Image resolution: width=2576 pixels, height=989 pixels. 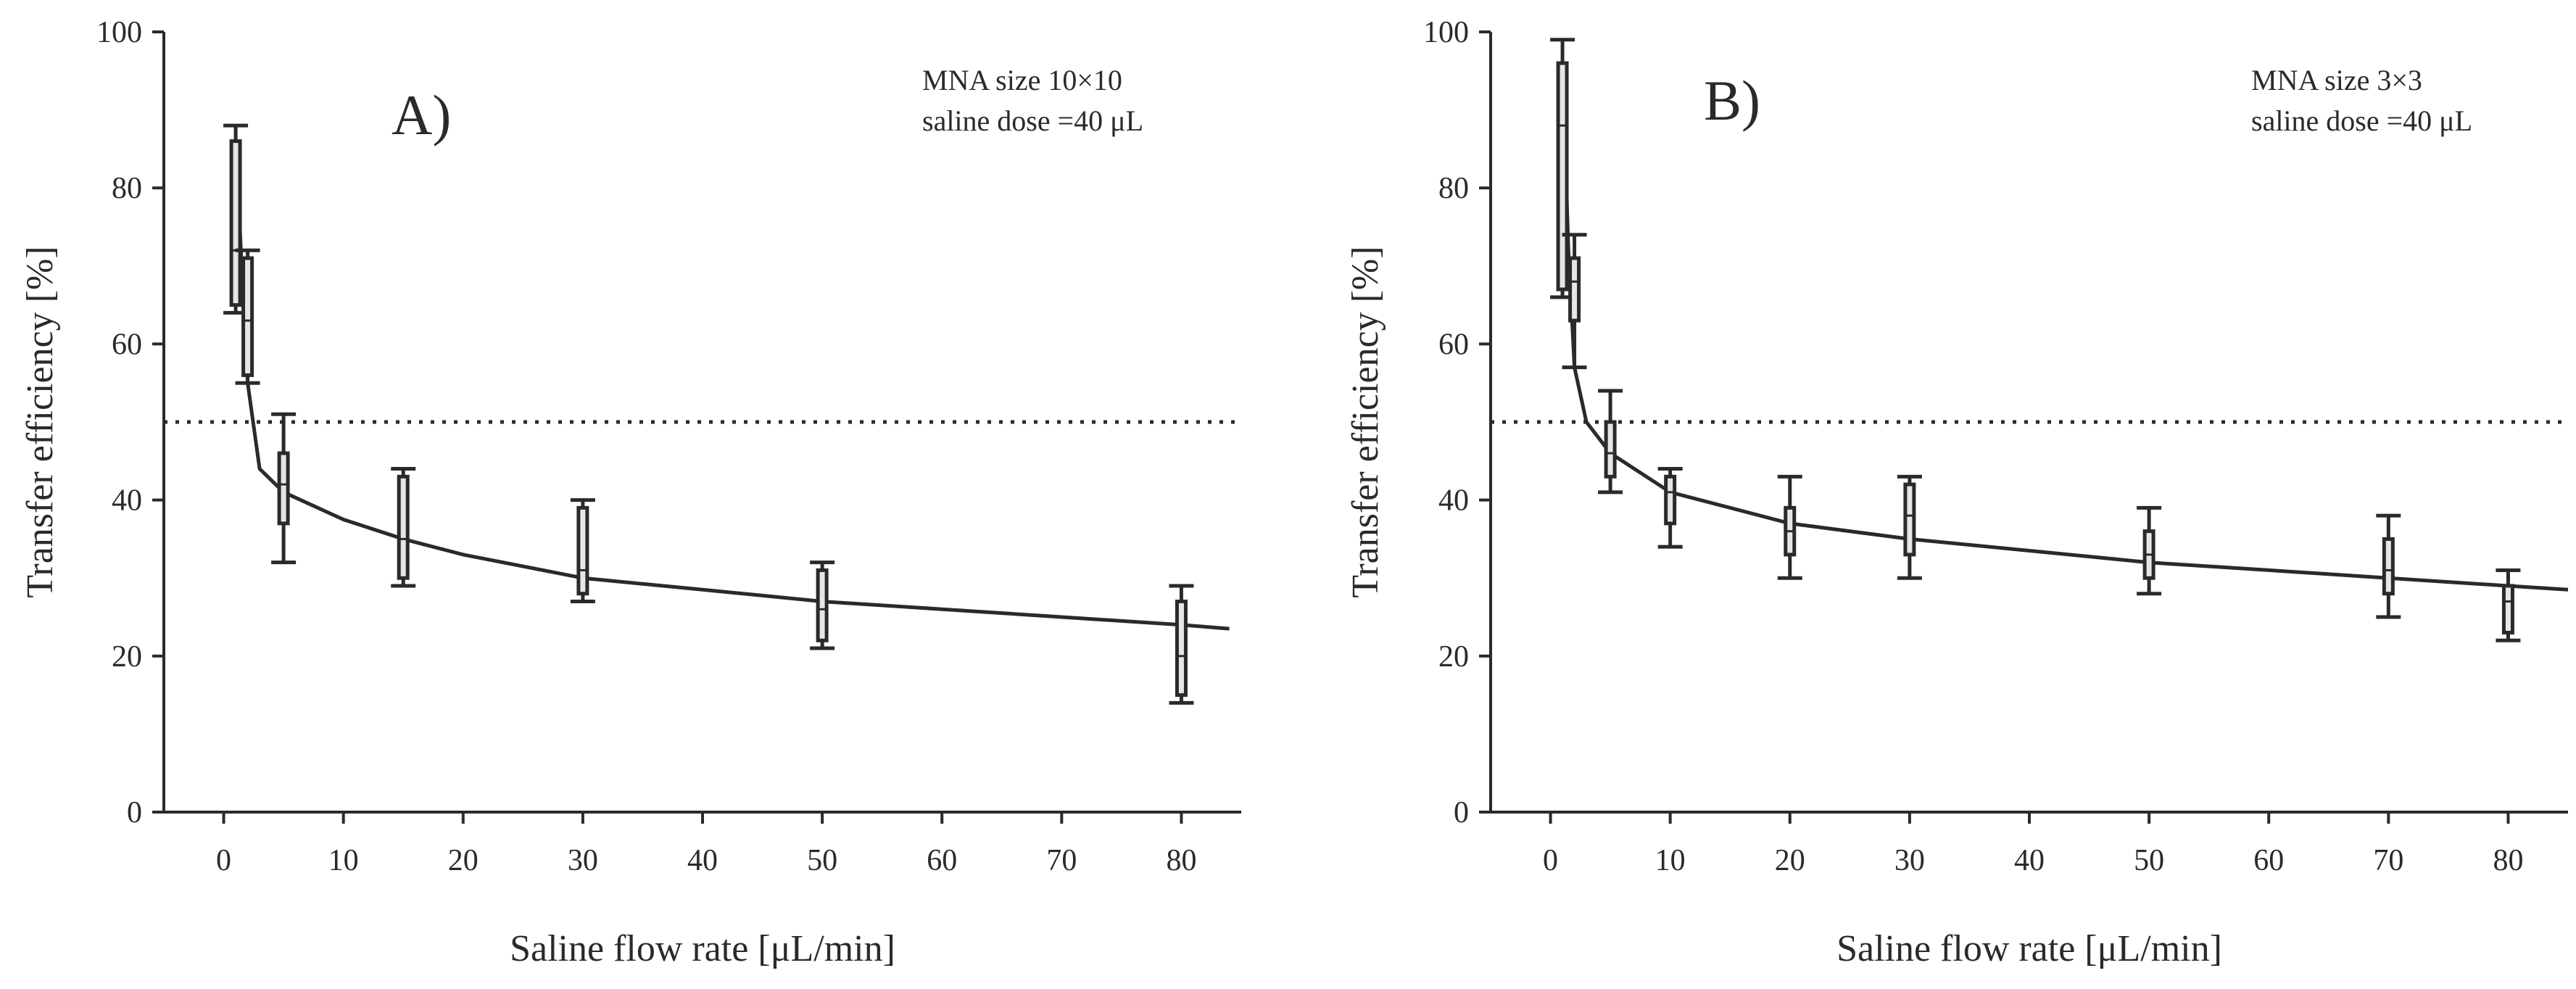 What do you see at coordinates (1022, 80) in the screenshot?
I see `annotation-line: MNA size 10×10` at bounding box center [1022, 80].